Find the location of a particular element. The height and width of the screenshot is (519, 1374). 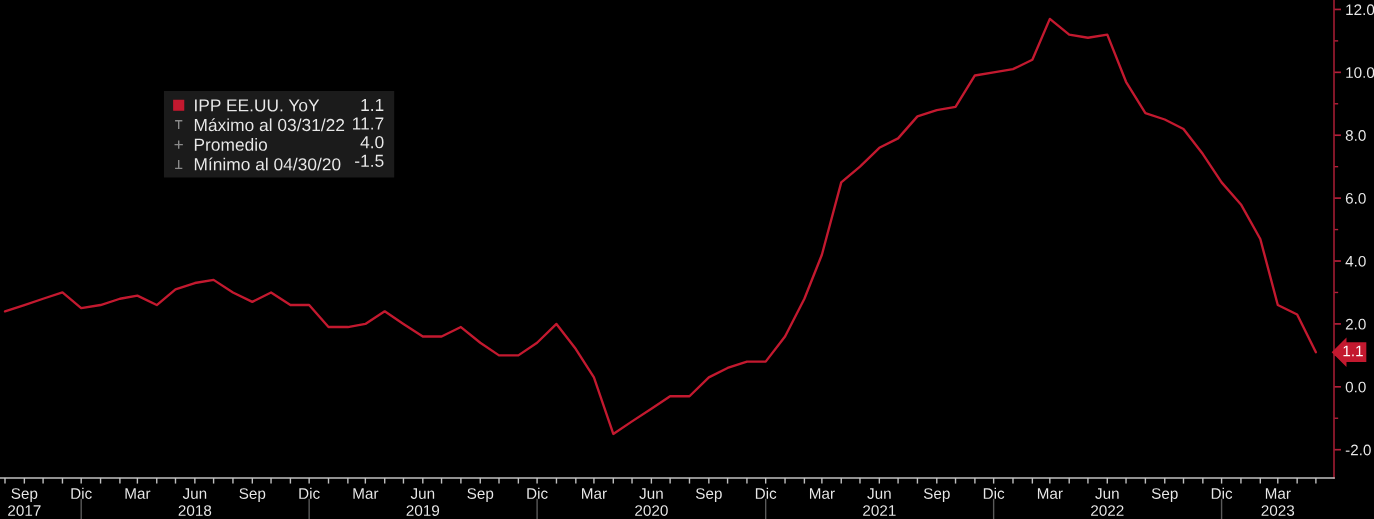

y-tick-label: 8.0 is located at coordinates (1355, 135).